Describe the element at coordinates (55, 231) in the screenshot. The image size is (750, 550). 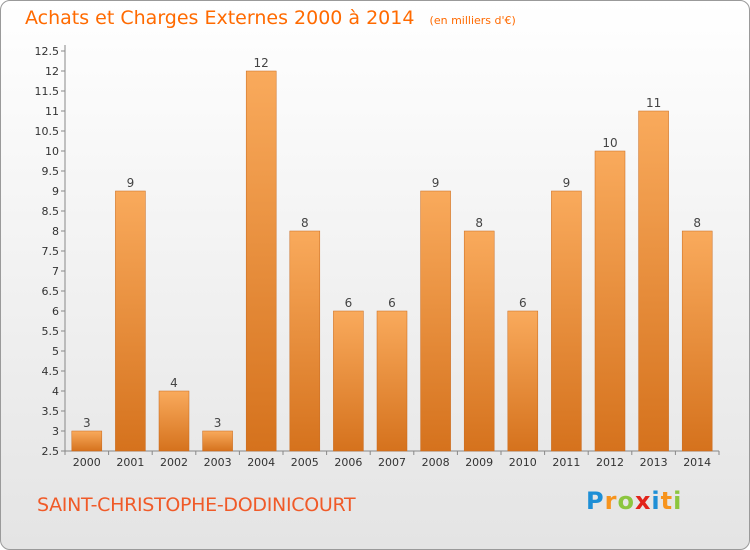
I see `y-tick-label: 8` at that location.